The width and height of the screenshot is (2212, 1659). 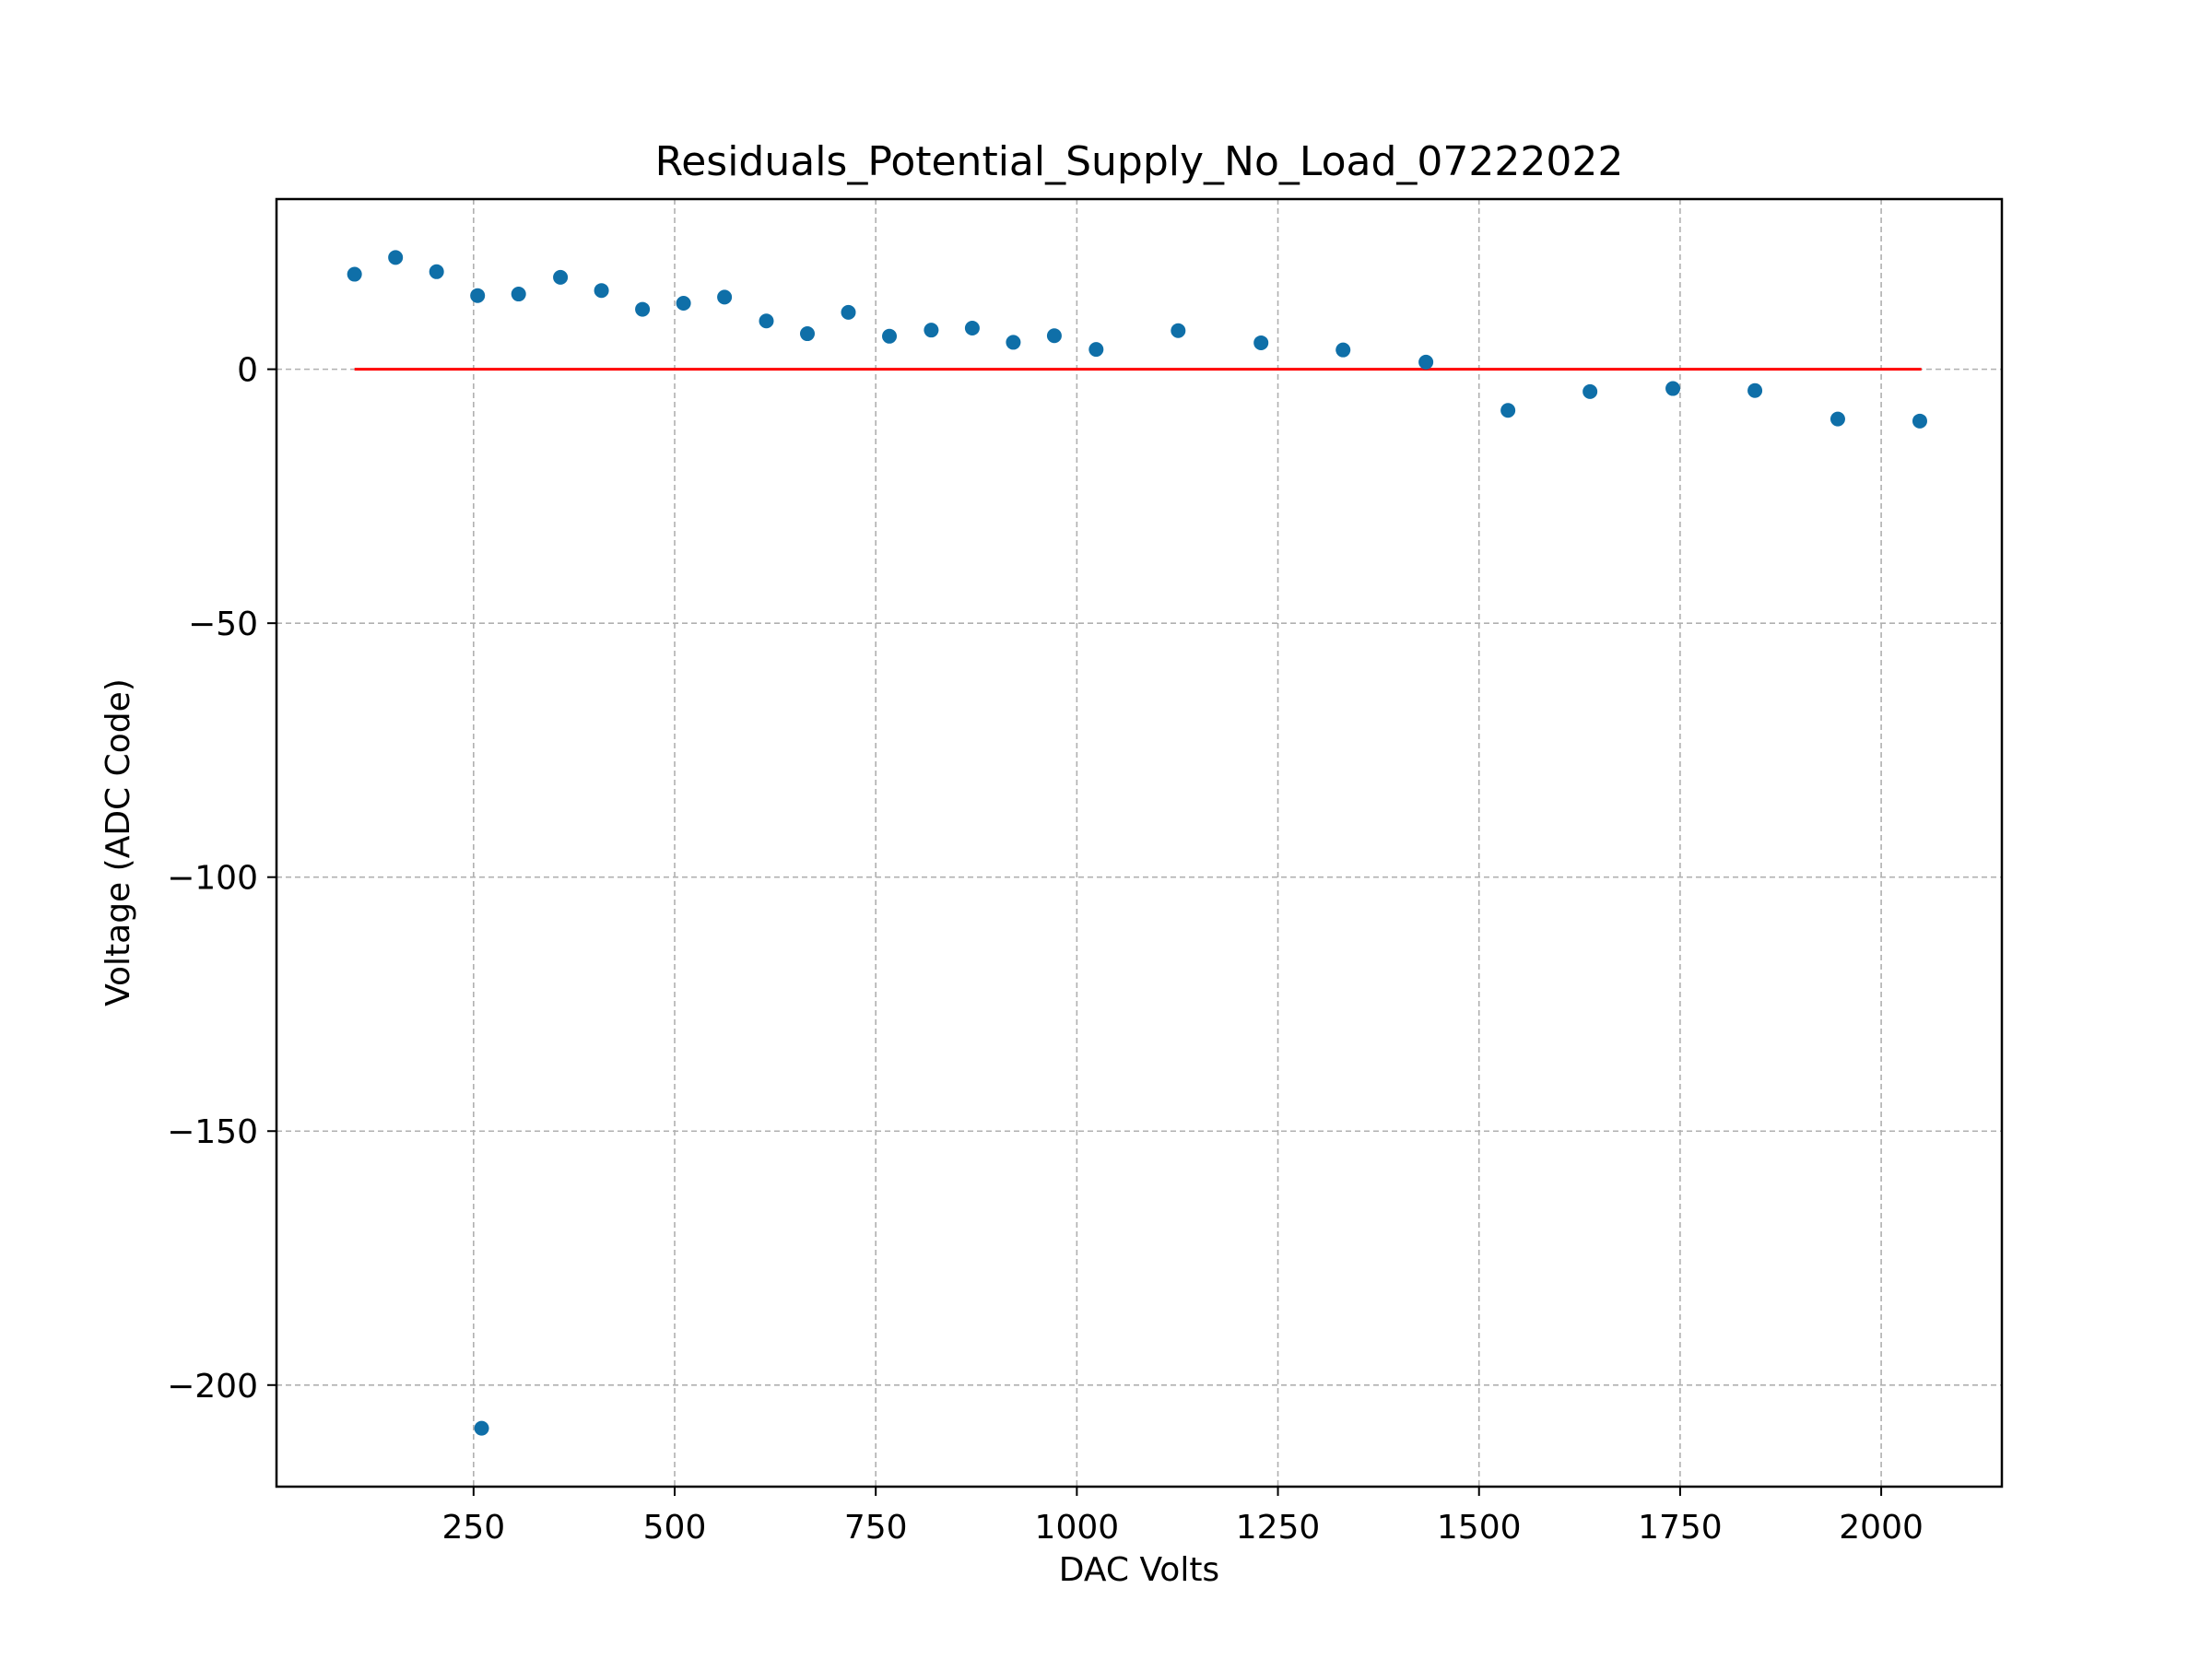 I want to click on y-axis-label: Voltage (ADC Code), so click(x=118, y=842).